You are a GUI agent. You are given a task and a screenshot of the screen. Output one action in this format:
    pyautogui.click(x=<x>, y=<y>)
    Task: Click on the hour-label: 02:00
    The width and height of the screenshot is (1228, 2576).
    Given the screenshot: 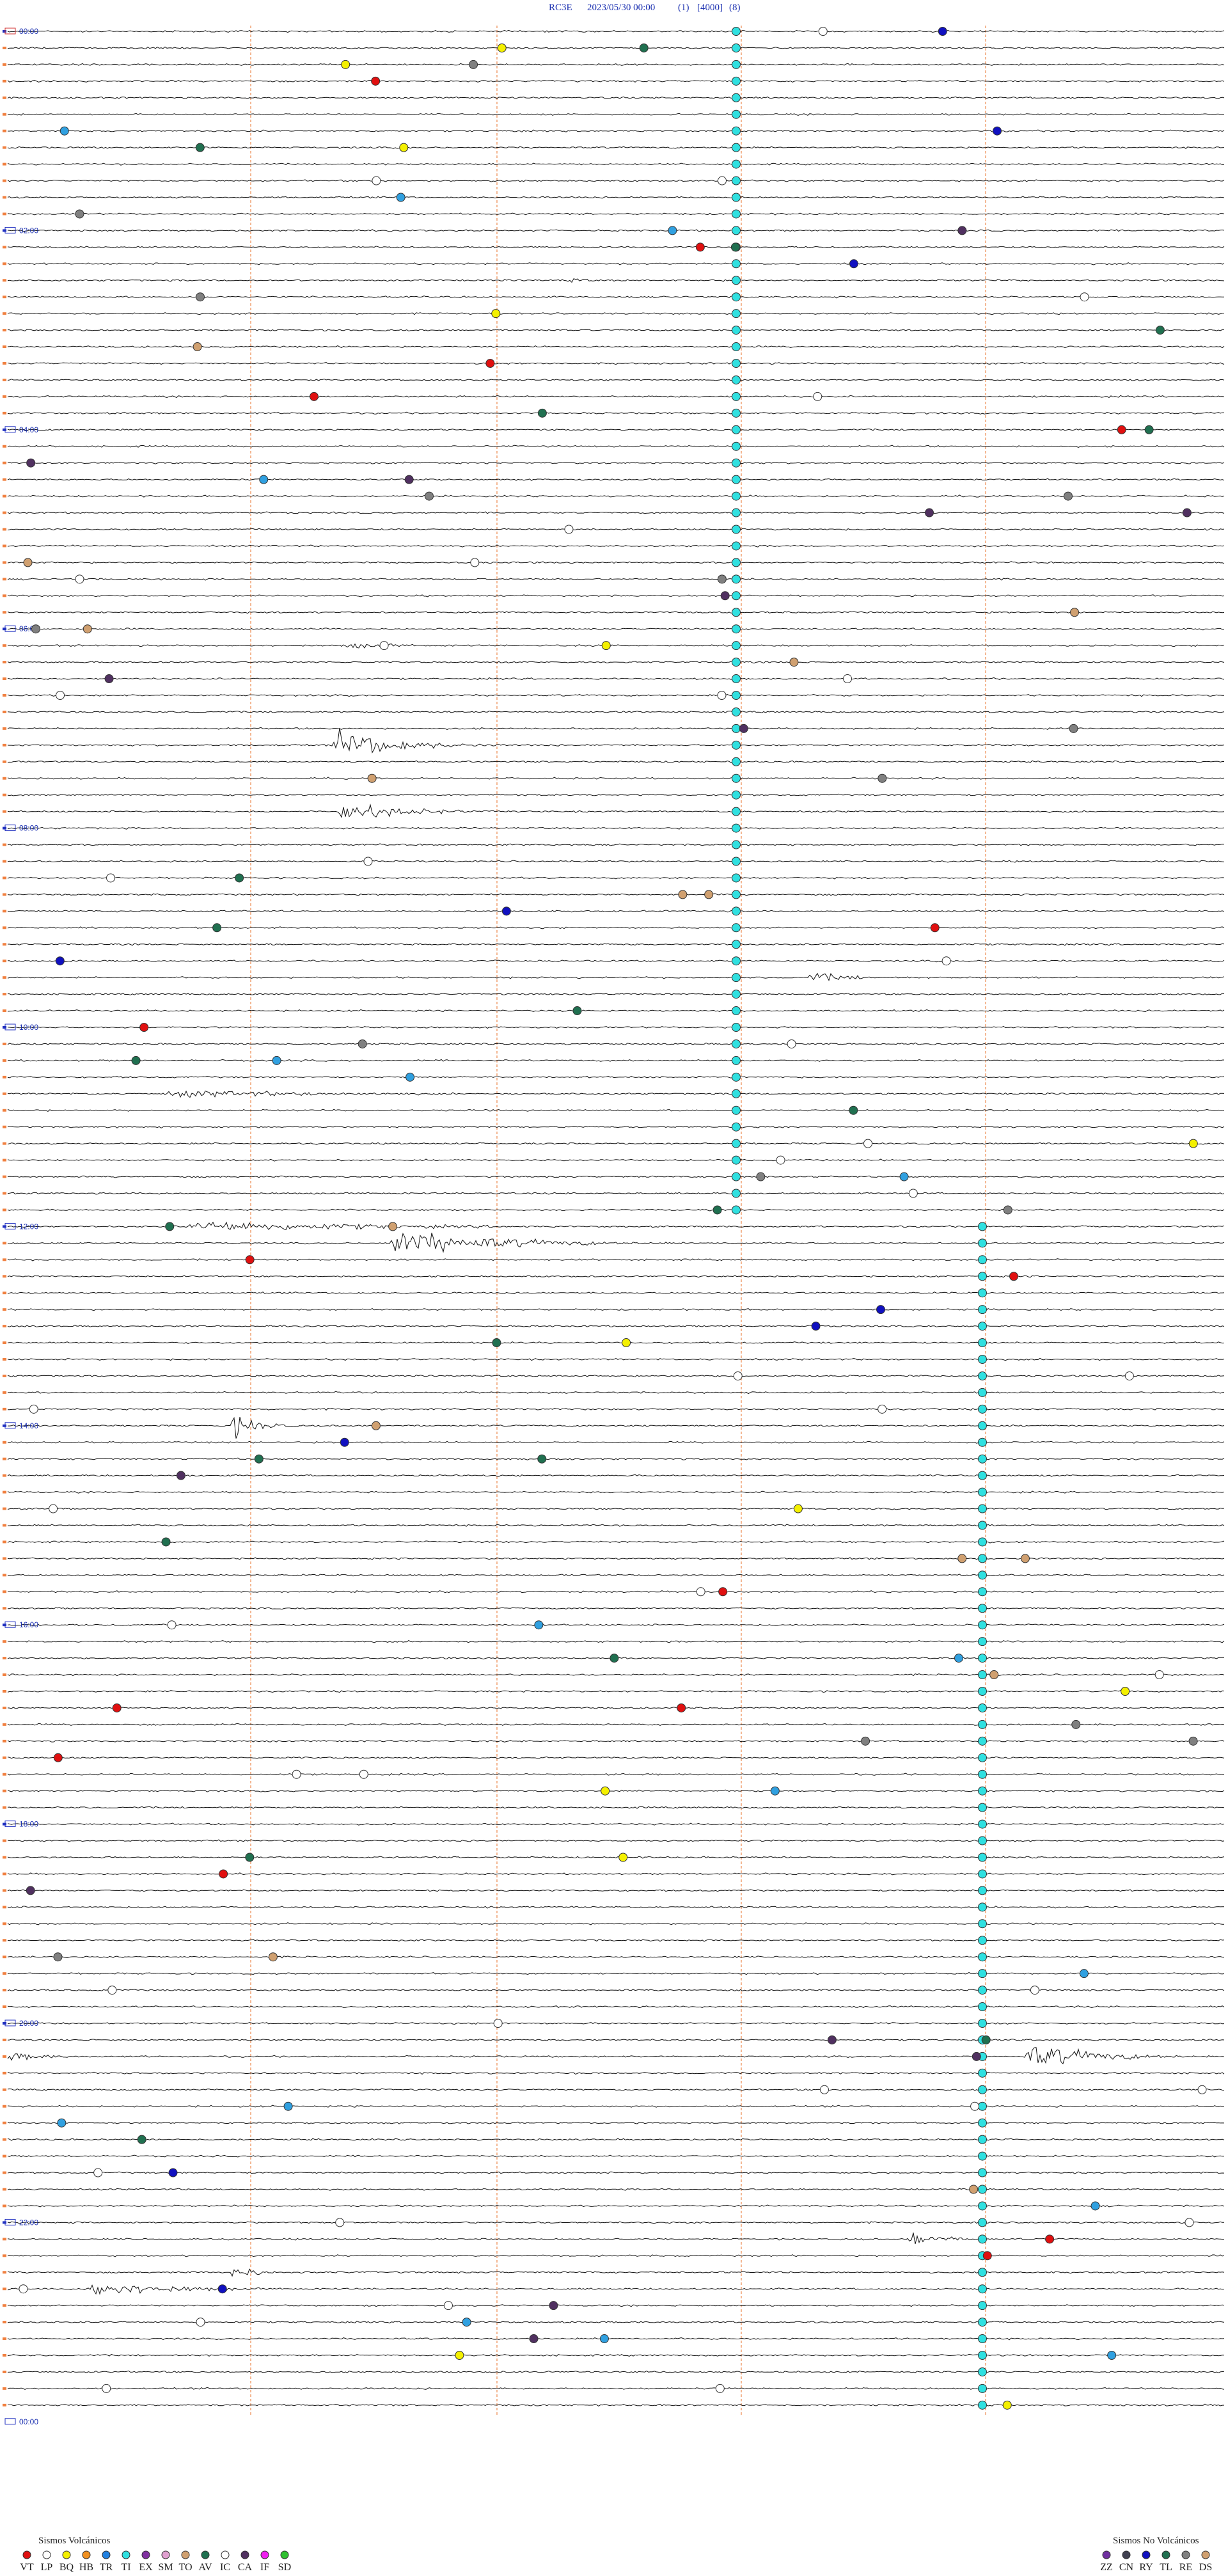 What is the action you would take?
    pyautogui.click(x=28, y=230)
    